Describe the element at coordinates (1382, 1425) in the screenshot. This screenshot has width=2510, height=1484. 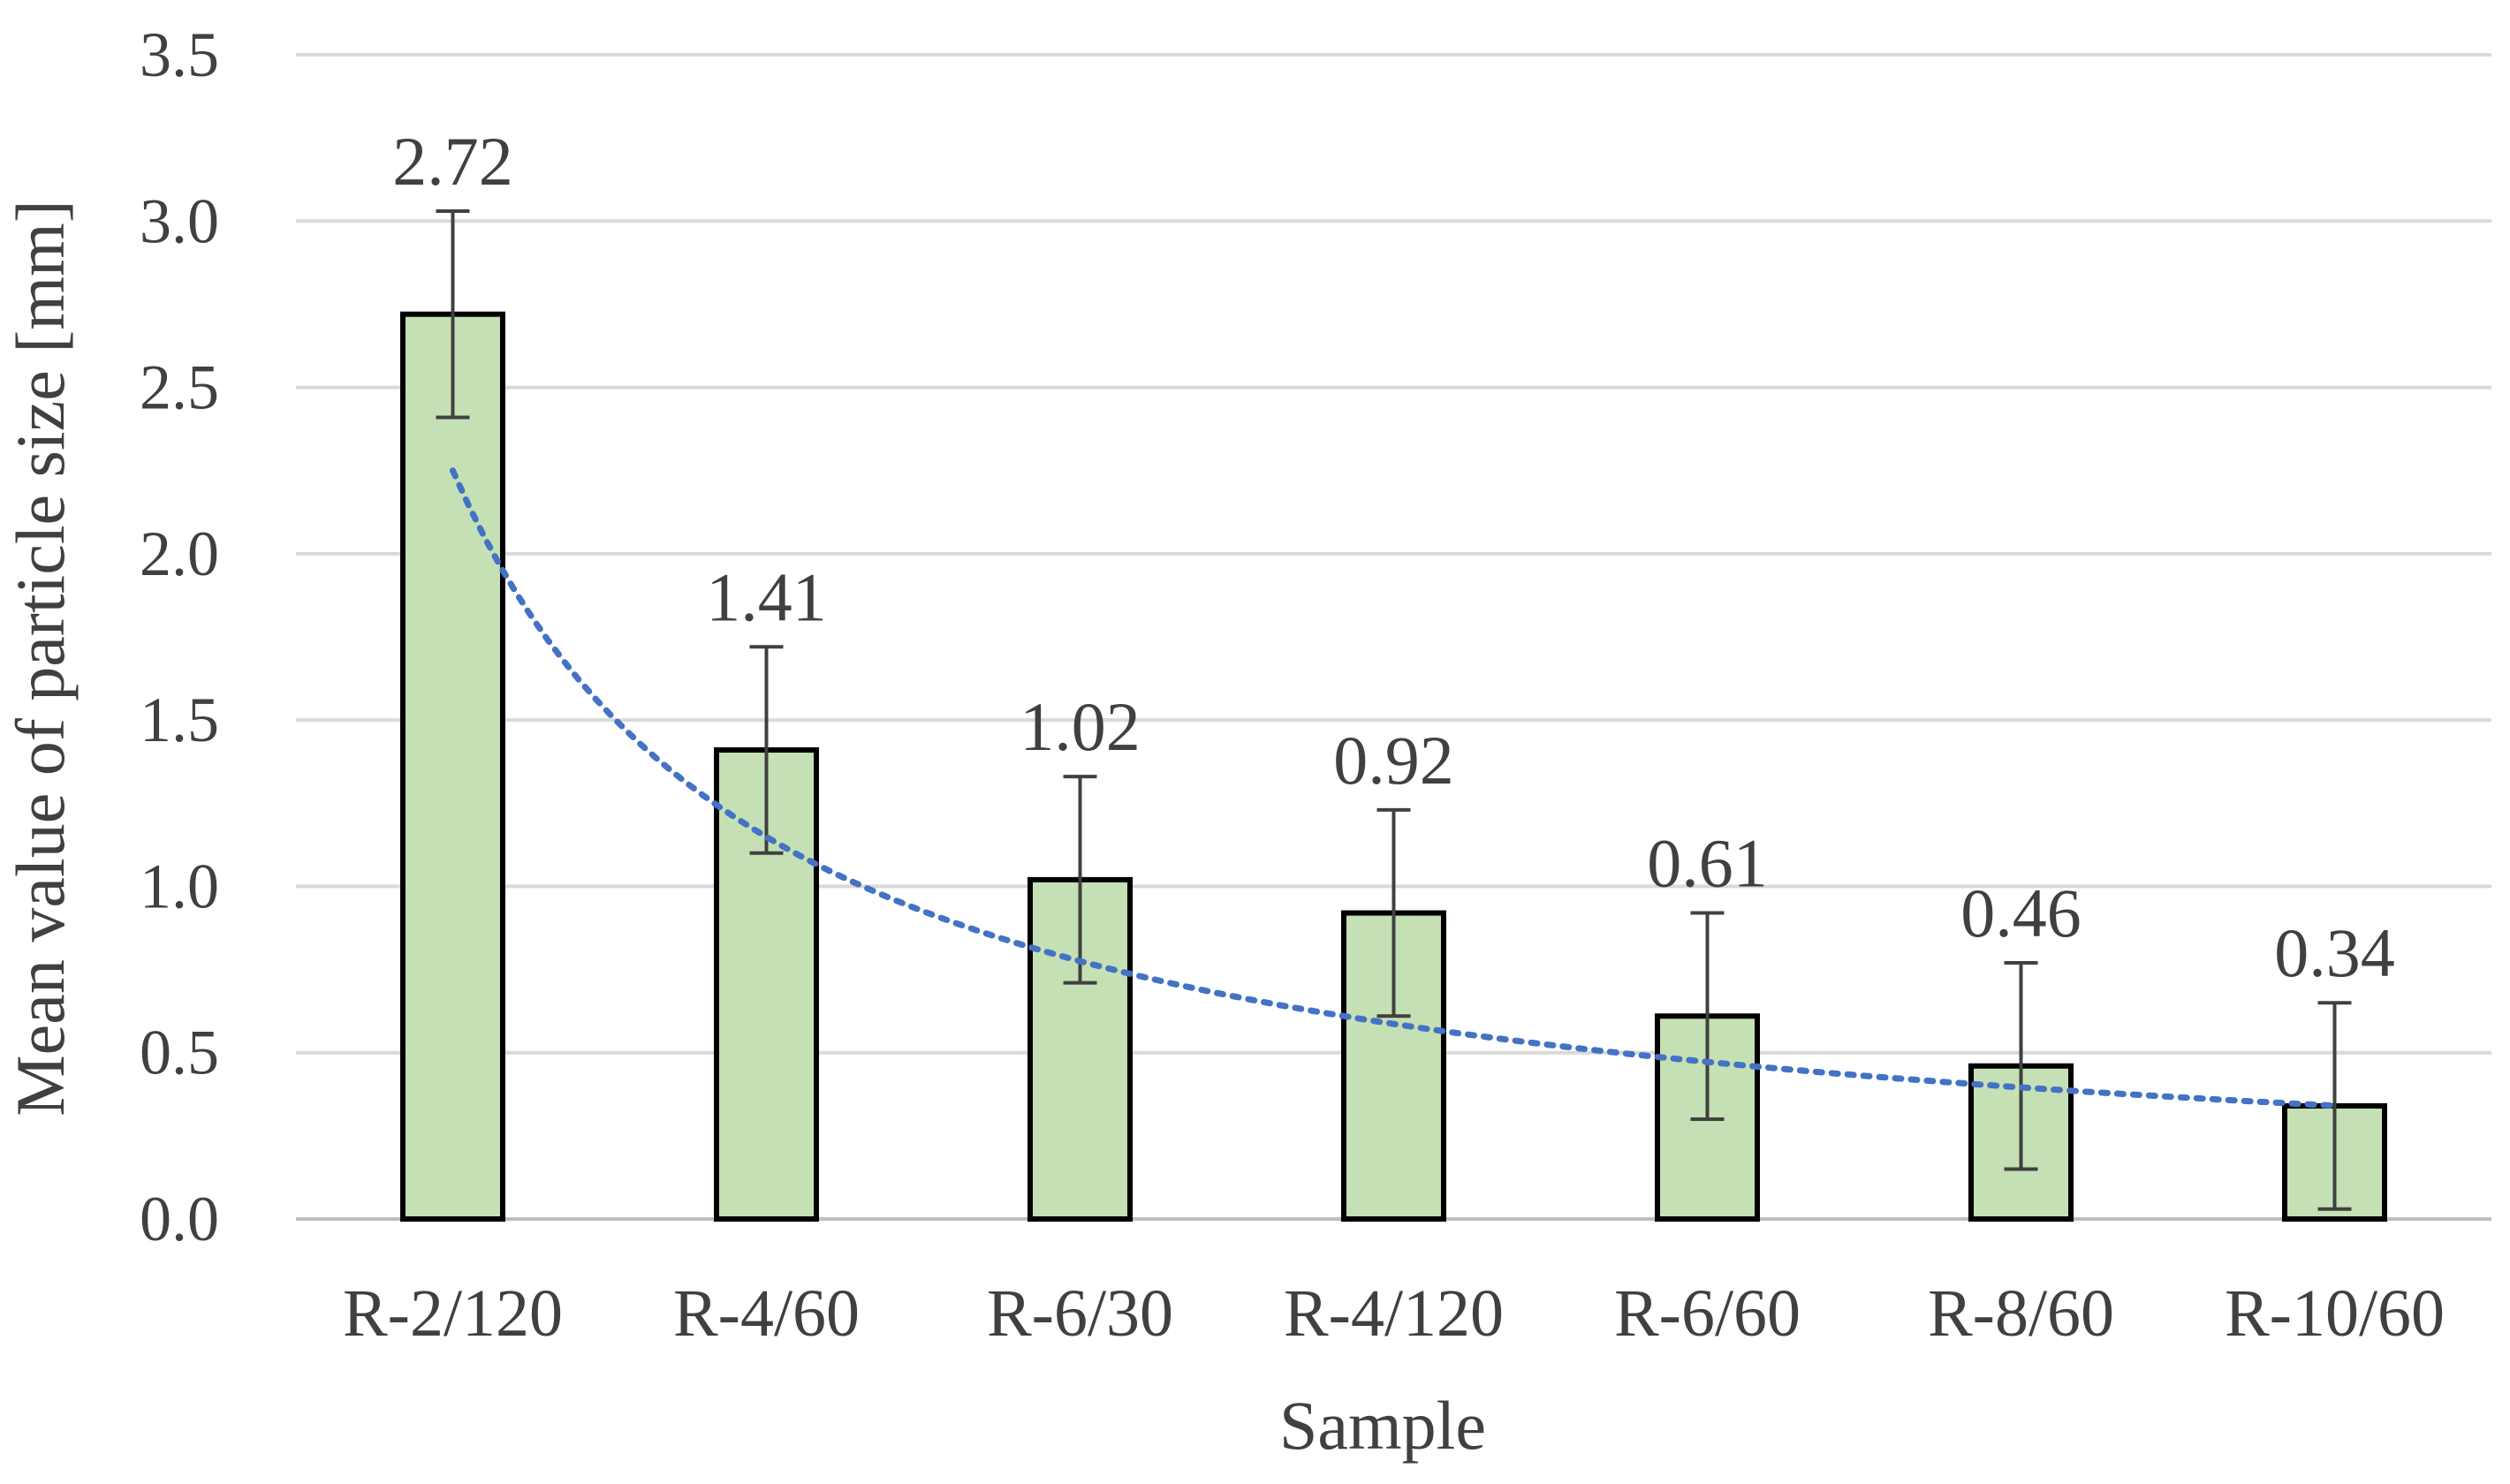
I see `x-axis-title: Sample` at that location.